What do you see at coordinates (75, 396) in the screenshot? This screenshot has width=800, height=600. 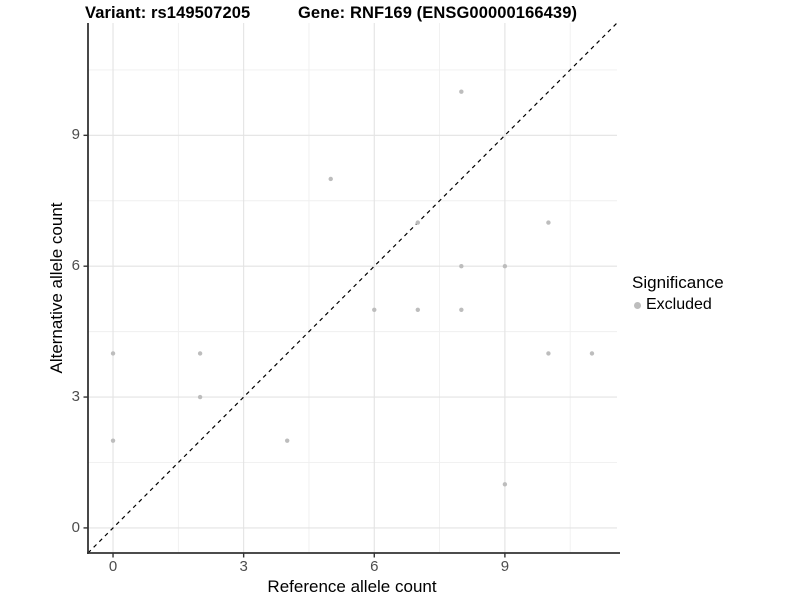 I see `y-tick-label: 3` at bounding box center [75, 396].